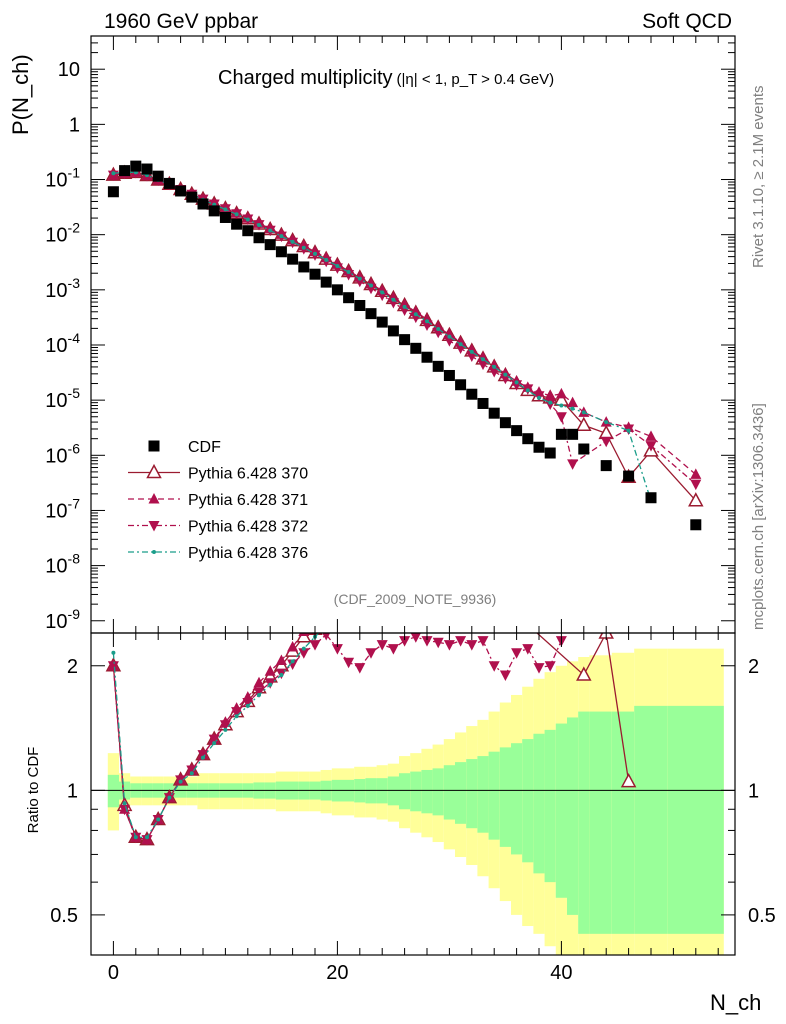 This screenshot has height=1024, width=786. I want to click on x-tick-label: 40, so click(561, 973).